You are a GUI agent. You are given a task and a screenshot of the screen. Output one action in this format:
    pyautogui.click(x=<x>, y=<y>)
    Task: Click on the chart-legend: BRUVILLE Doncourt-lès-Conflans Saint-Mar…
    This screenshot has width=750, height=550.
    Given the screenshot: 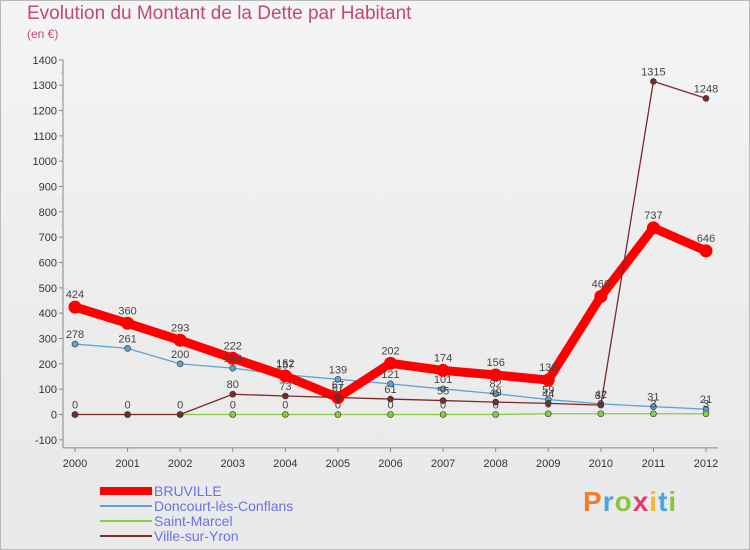 What is the action you would take?
    pyautogui.click(x=250, y=513)
    